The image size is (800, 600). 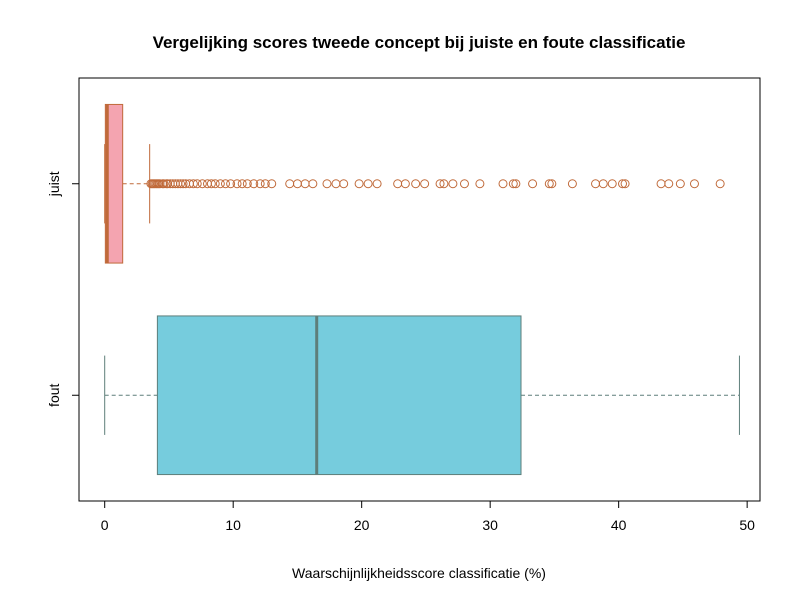 I want to click on x-tick-label: 40, so click(x=619, y=525).